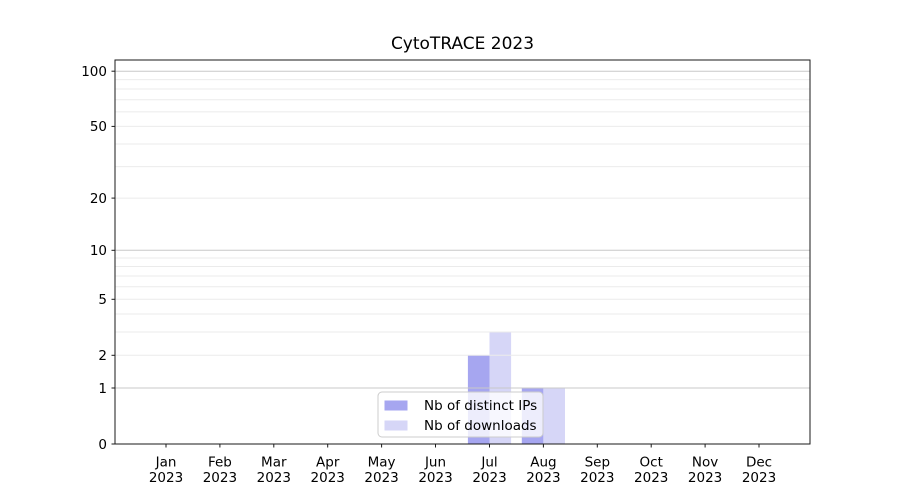 The width and height of the screenshot is (900, 500). I want to click on chart-title: CytoTRACE 2023, so click(462, 44).